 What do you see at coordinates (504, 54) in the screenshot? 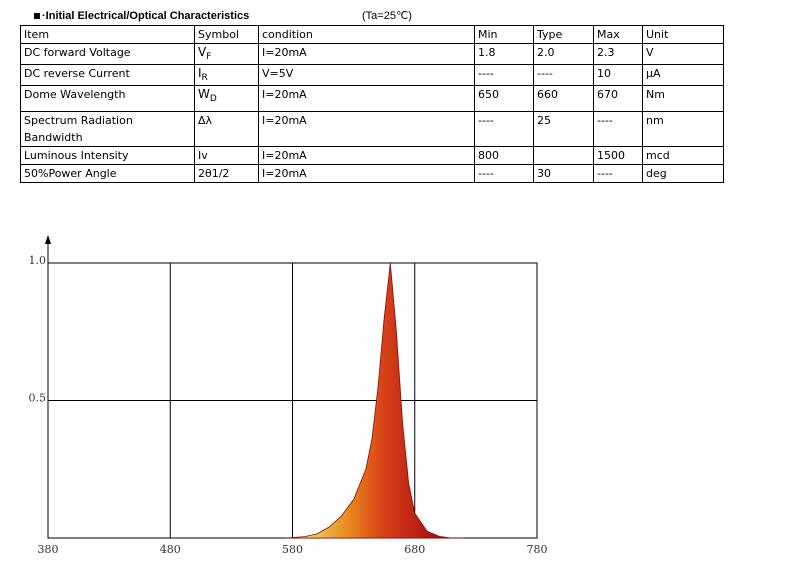
I see `min-cell: 1.8` at bounding box center [504, 54].